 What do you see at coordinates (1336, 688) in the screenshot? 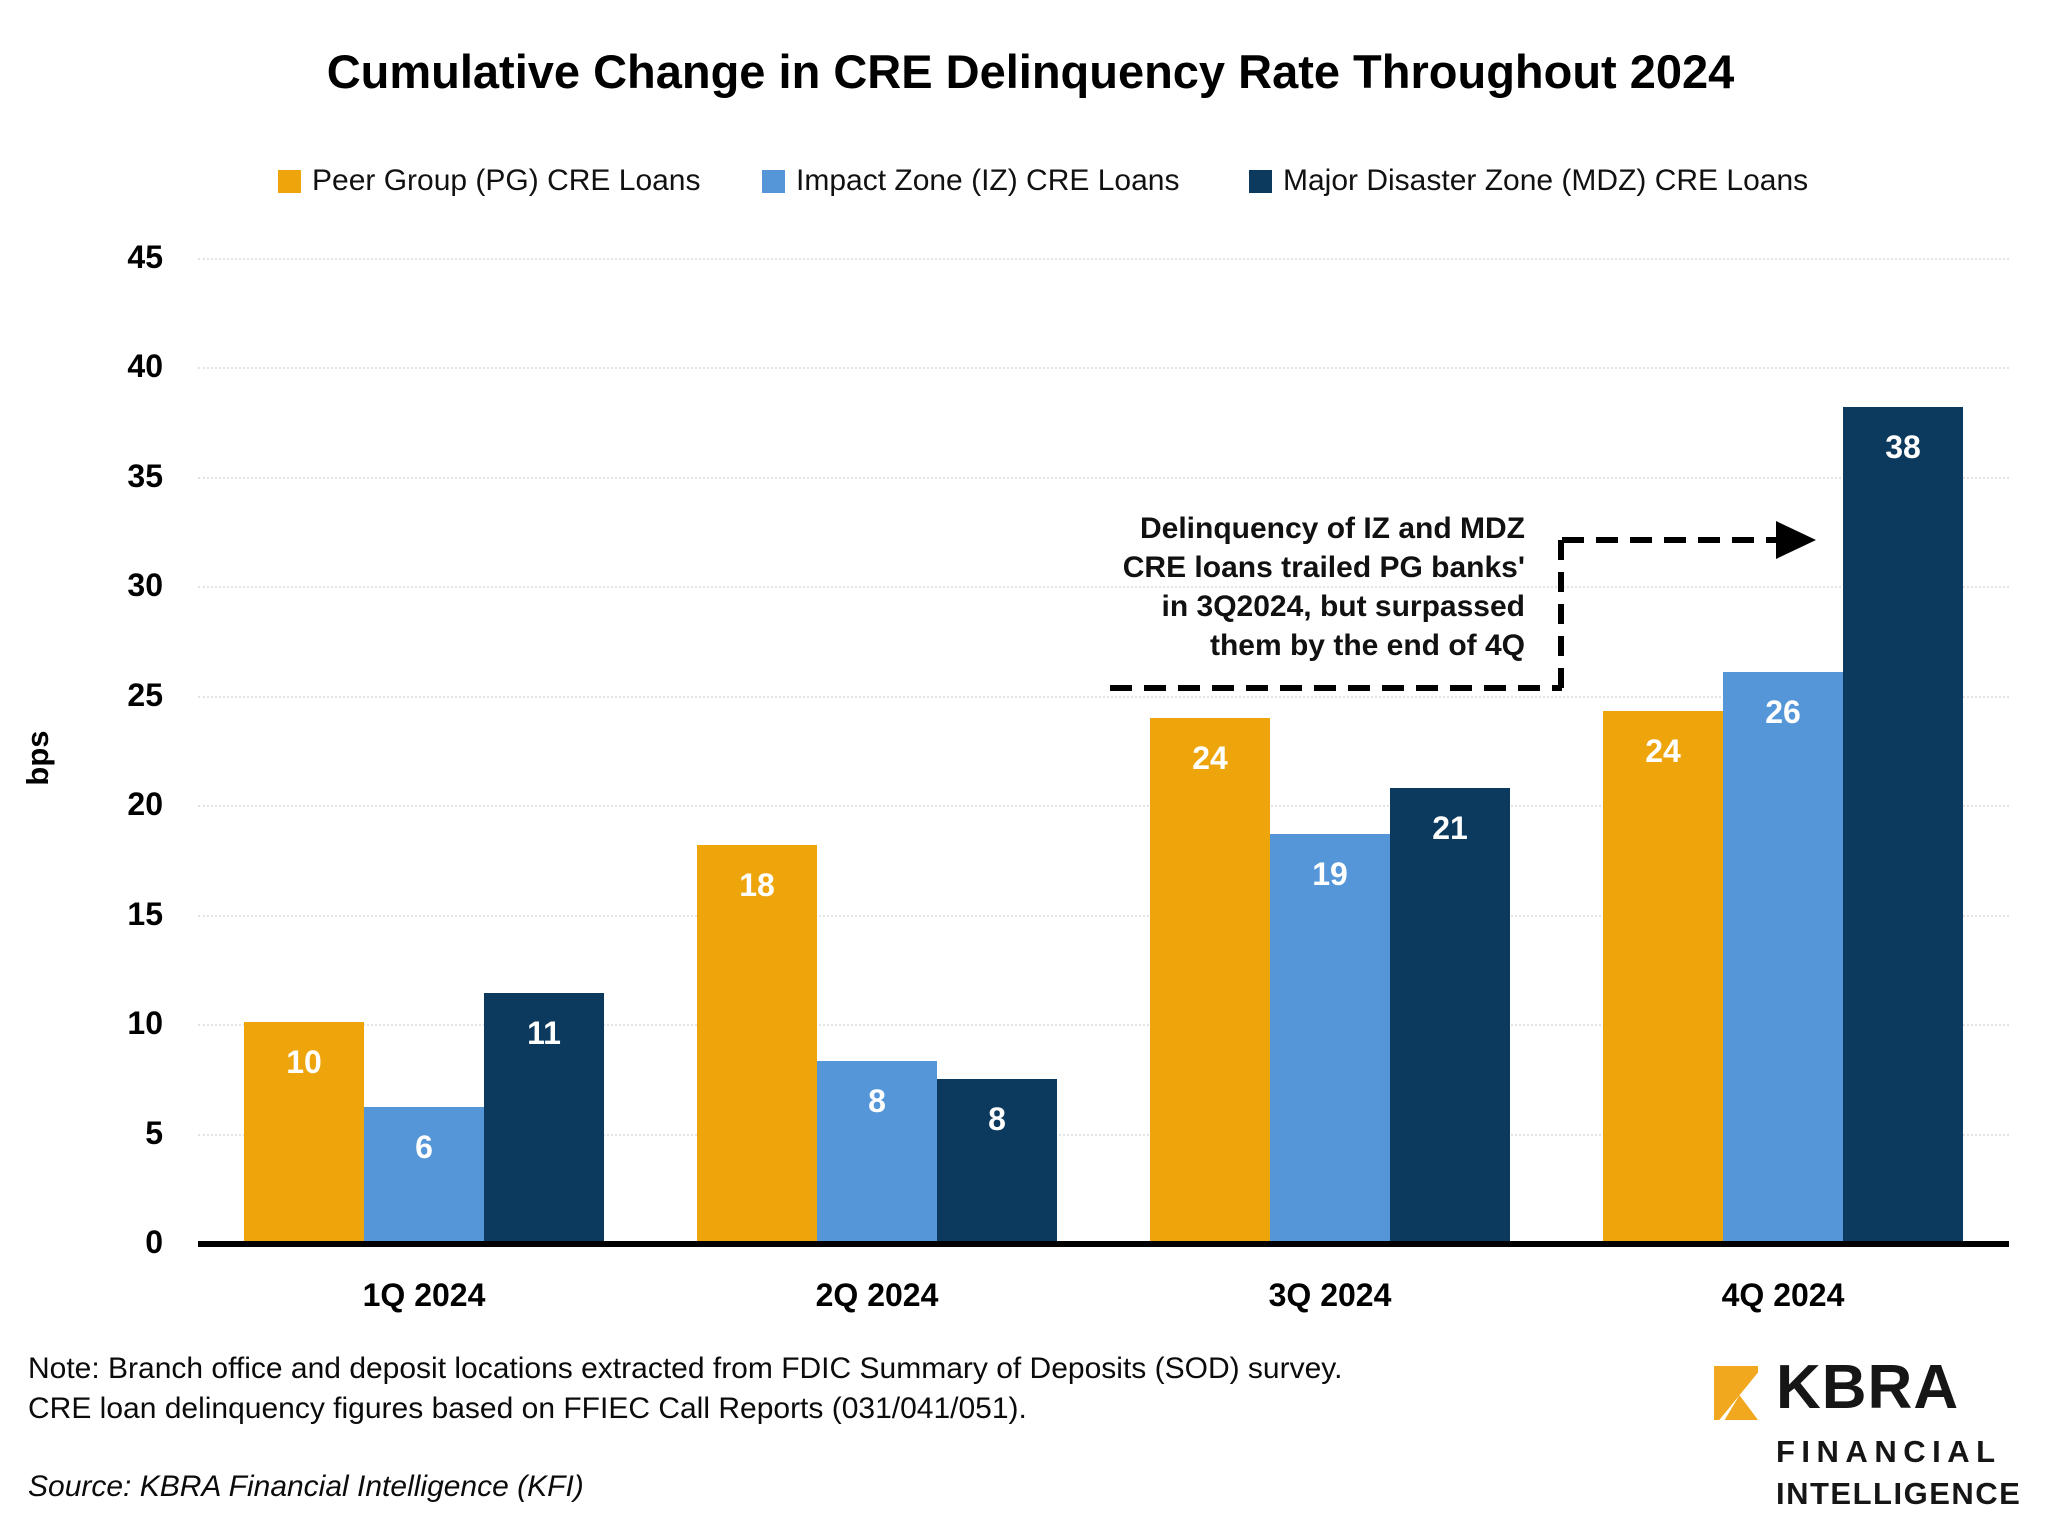
I see `annotation-dash-underline` at bounding box center [1336, 688].